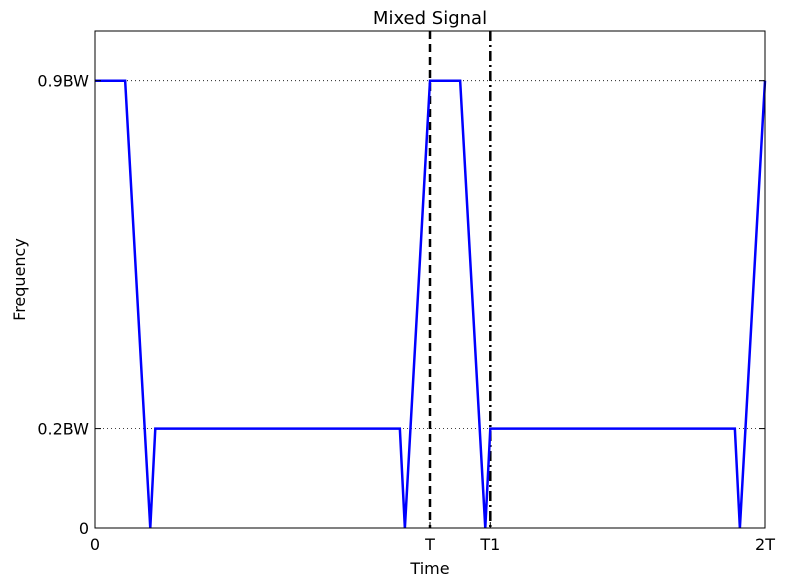  I want to click on y-tick-label-1: 0.2BW, so click(63, 429).